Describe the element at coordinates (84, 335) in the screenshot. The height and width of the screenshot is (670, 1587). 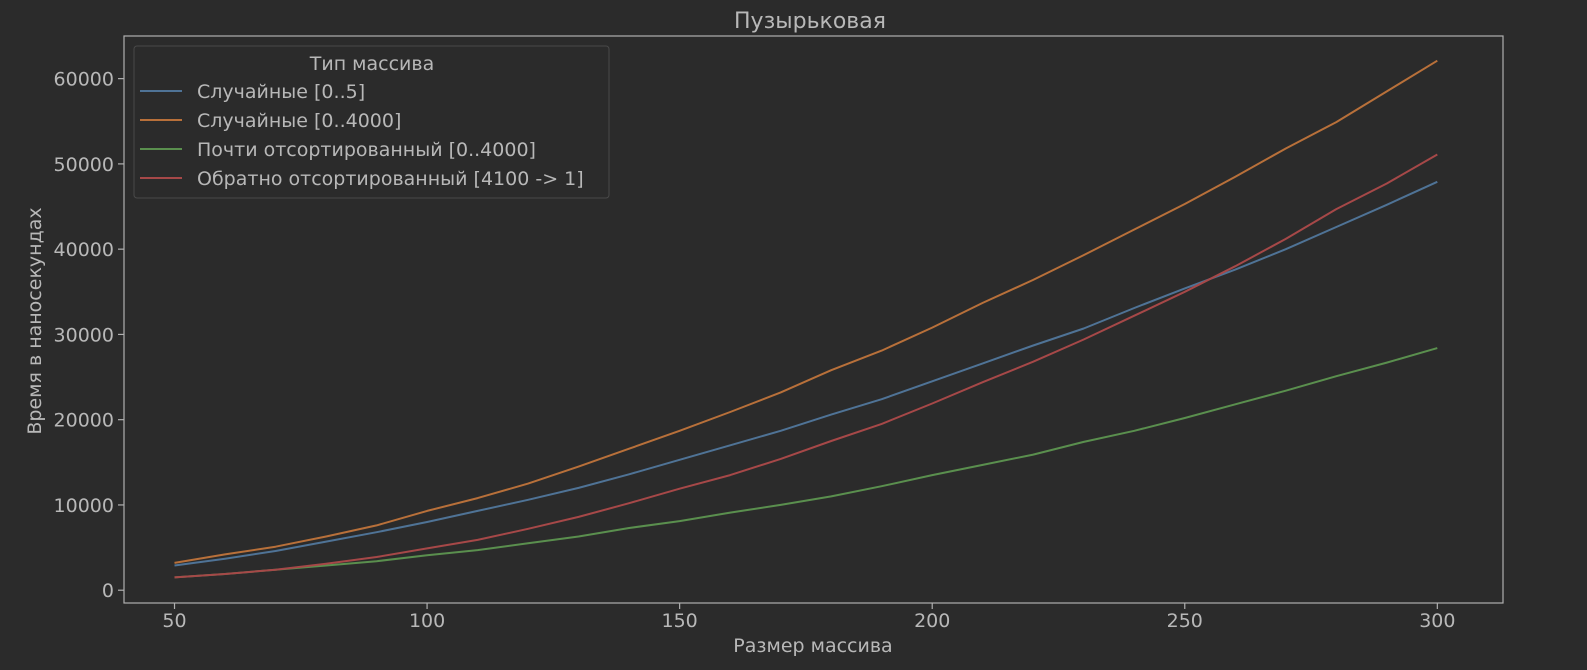
I see `y-tick-label: 30000` at that location.